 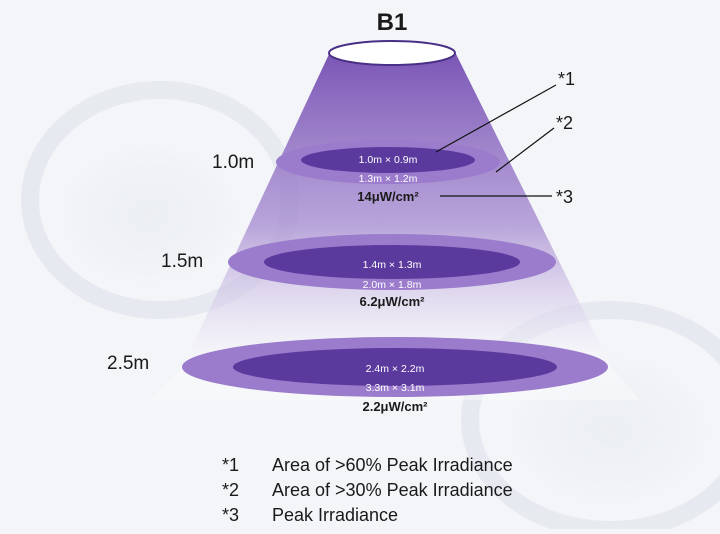 I want to click on level-2-distance: 1.5m, so click(x=182, y=261).